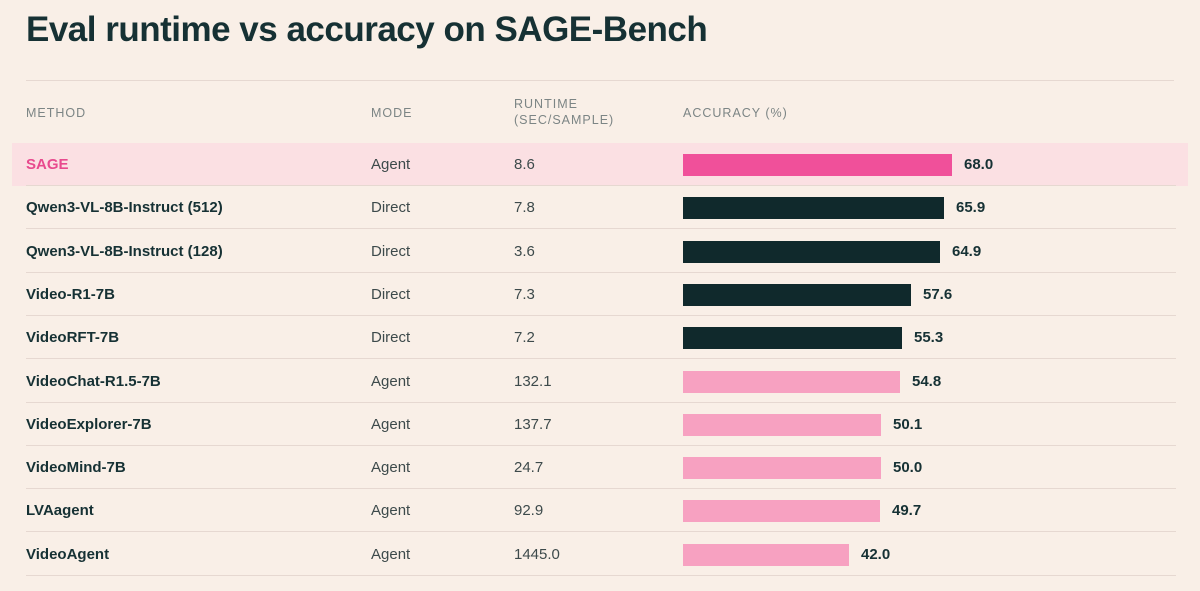 The width and height of the screenshot is (1200, 591). I want to click on runtime-cell: 8.6, so click(524, 164).